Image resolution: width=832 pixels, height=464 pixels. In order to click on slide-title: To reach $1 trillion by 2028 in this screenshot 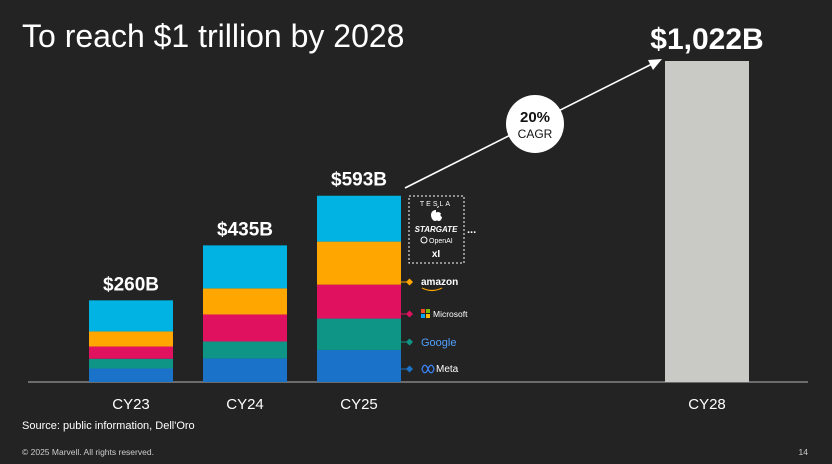, I will do `click(213, 36)`.